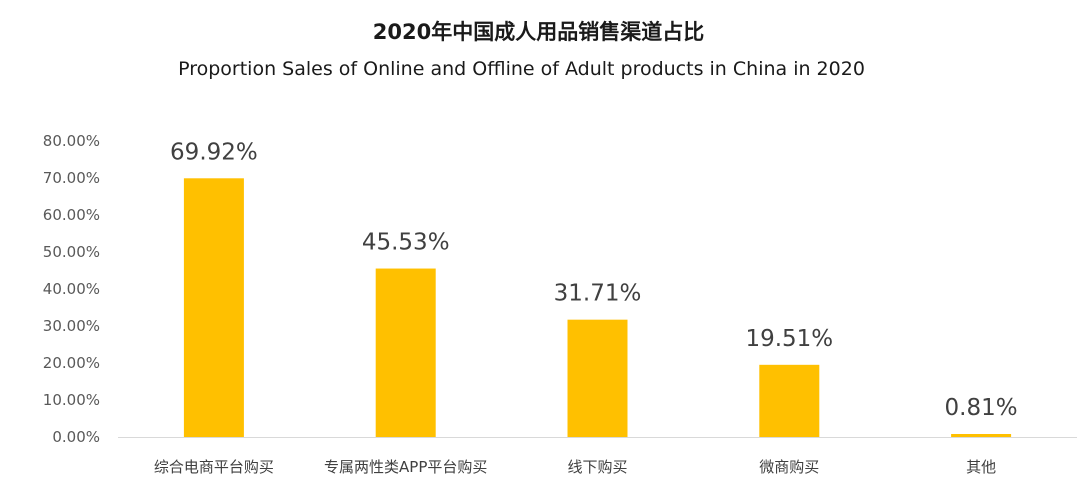  I want to click on data-label: 69.92%, so click(214, 152).